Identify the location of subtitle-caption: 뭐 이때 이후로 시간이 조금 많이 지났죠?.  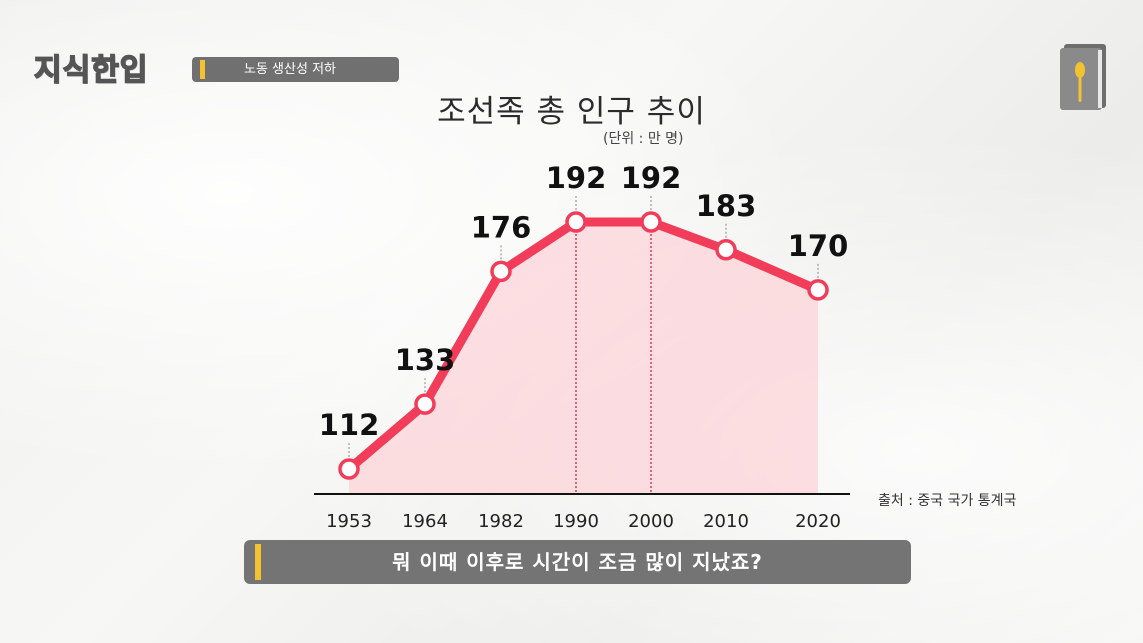
(577, 562).